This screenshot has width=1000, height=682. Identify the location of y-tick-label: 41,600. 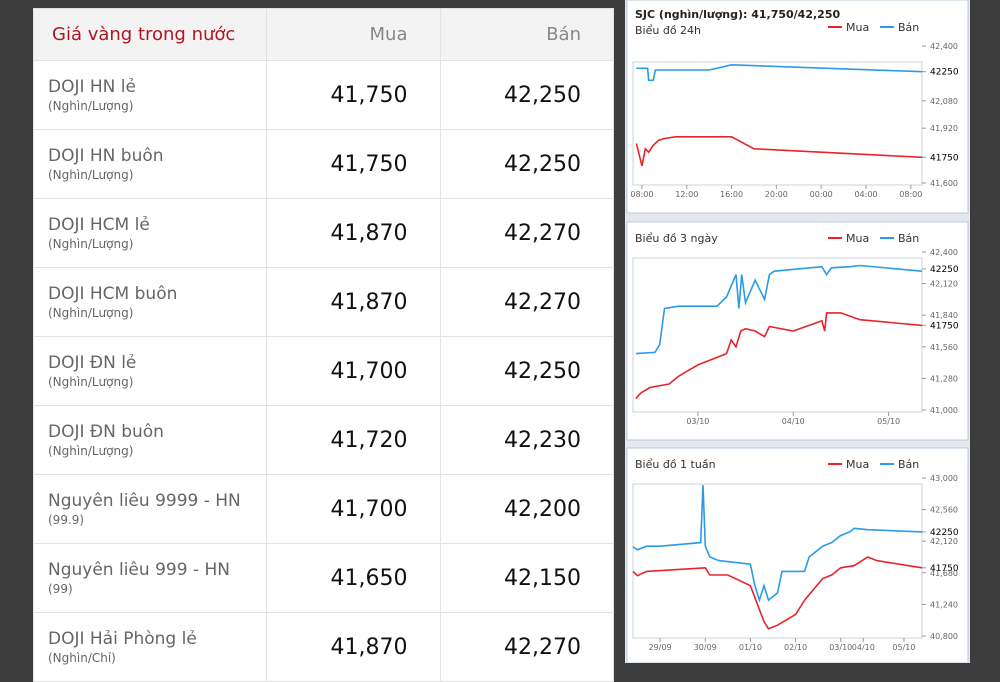
(944, 183).